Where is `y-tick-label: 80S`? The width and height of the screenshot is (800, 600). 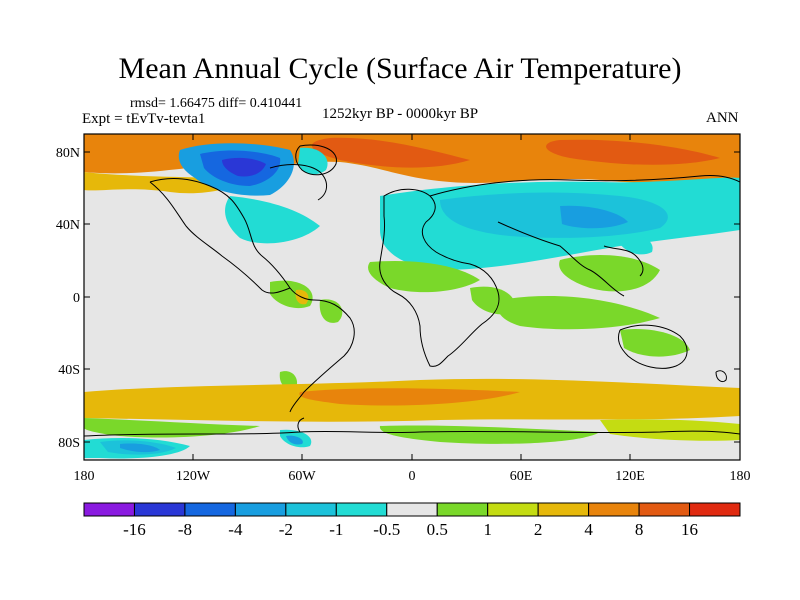 y-tick-label: 80S is located at coordinates (69, 443).